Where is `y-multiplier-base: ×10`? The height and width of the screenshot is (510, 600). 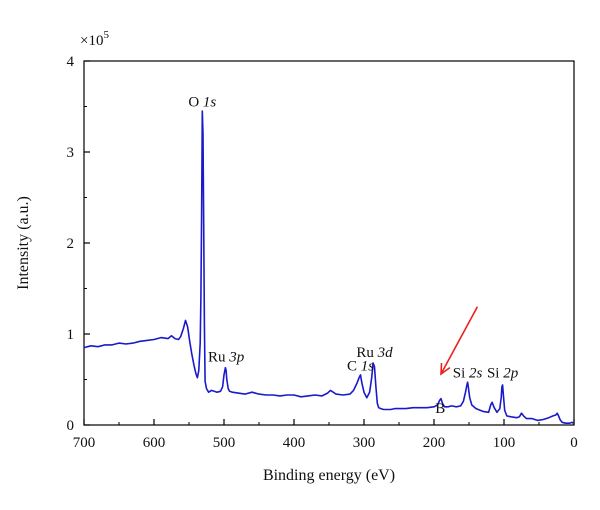 y-multiplier-base: ×10 is located at coordinates (91, 41).